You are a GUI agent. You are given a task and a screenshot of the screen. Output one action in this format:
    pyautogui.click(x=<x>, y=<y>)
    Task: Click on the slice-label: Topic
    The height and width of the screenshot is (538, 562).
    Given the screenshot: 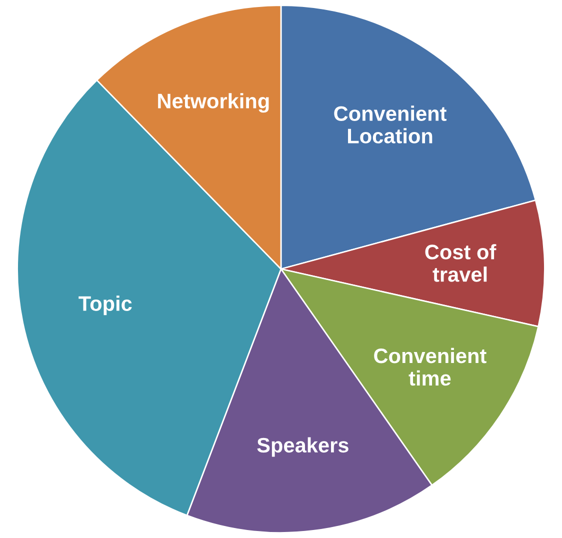 What is the action you would take?
    pyautogui.click(x=105, y=306)
    